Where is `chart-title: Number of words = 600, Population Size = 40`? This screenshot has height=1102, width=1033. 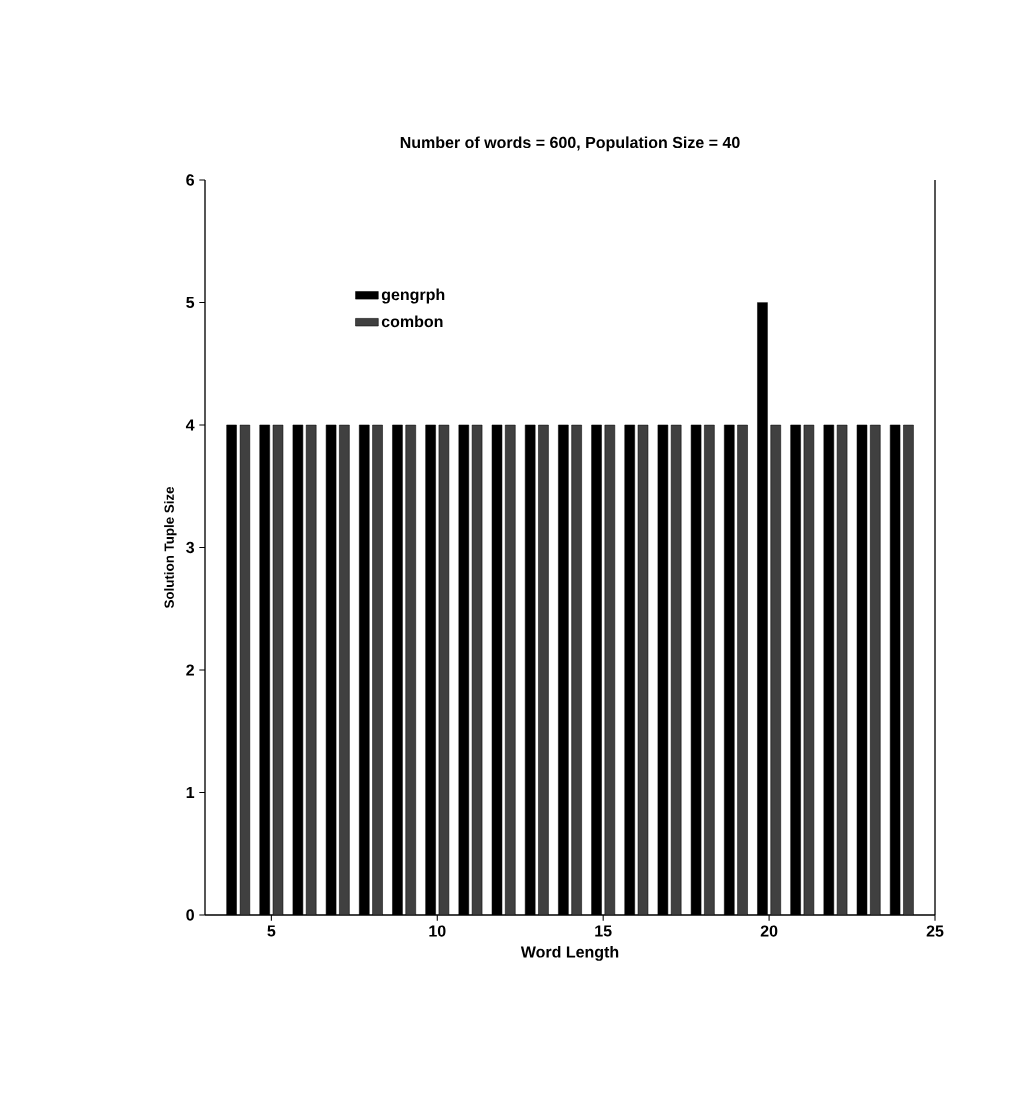
chart-title: Number of words = 600, Population Size = 40 is located at coordinates (570, 144).